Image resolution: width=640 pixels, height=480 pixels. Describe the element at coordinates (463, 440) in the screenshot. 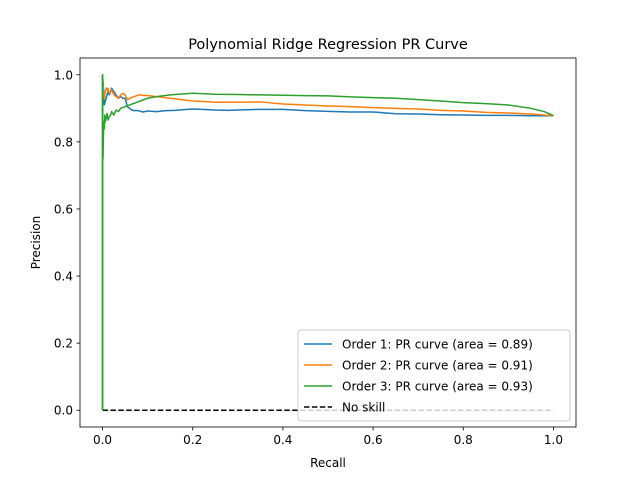

I see `x-tick-label: 0.8` at that location.